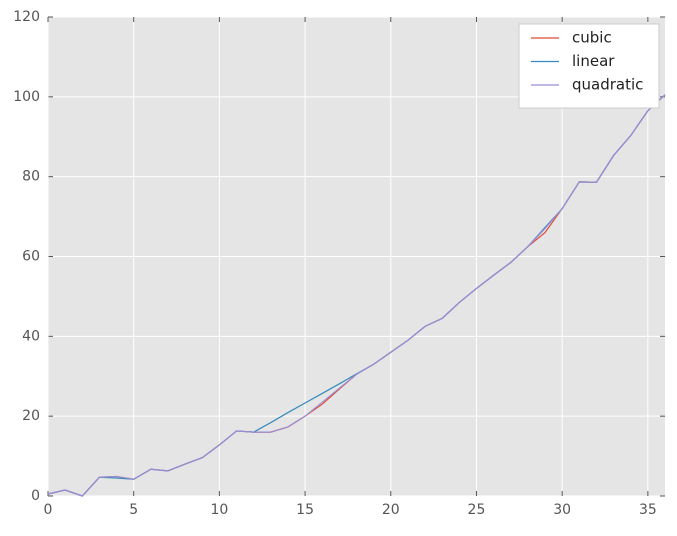  I want to click on x-tick-label: 30, so click(562, 510).